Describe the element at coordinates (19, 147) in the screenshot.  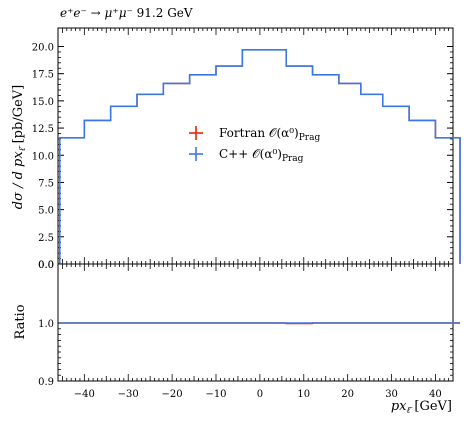
I see `main-y-axis-label: dσ / d pxℓ̄ [pb/GeV]` at that location.